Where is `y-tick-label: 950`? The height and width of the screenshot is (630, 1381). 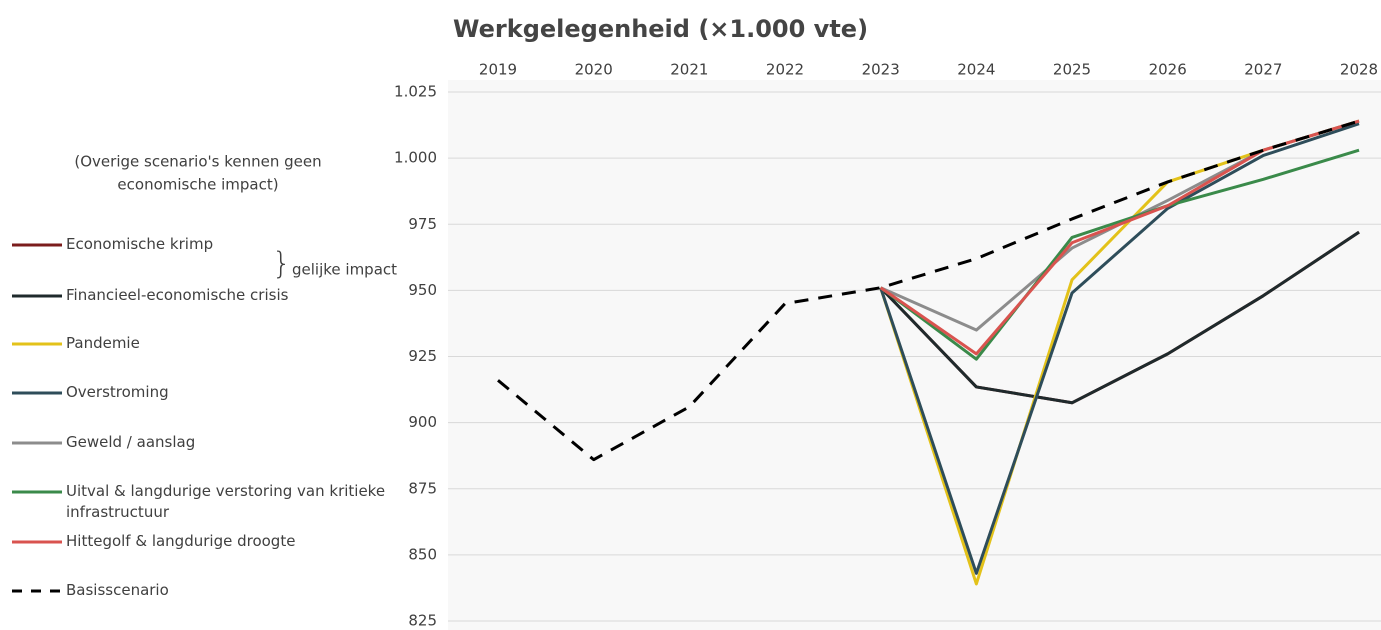
y-tick-label: 950 is located at coordinates (422, 290).